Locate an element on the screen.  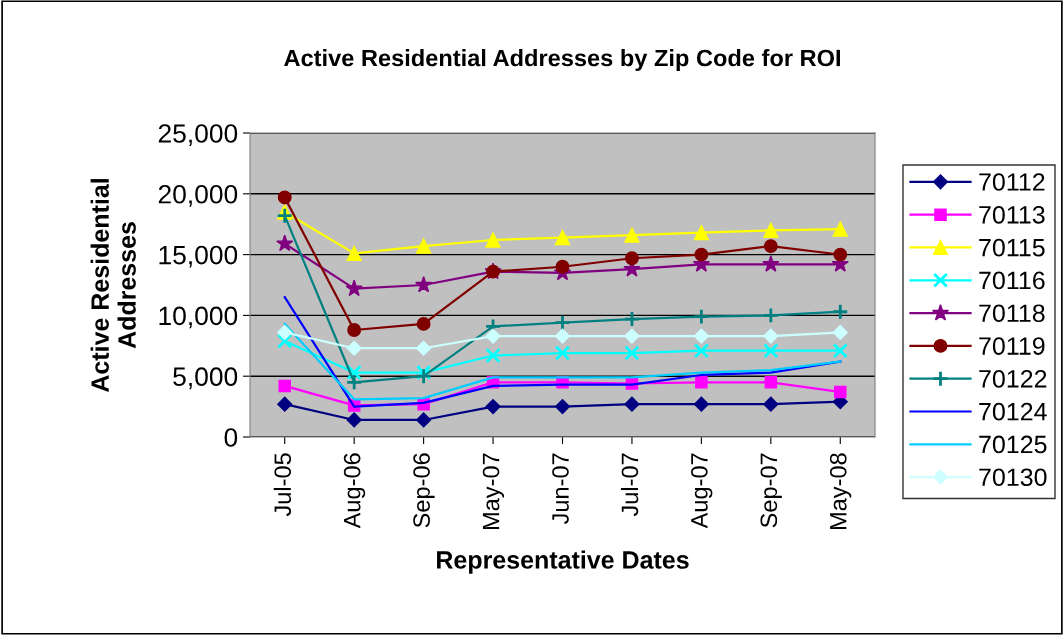
legend-label: 70125 is located at coordinates (1013, 444).